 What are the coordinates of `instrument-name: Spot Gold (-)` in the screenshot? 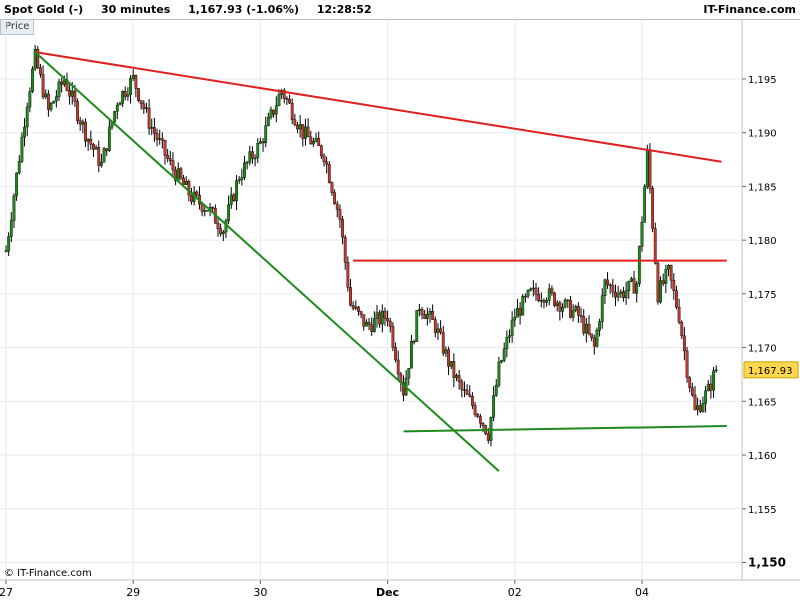 It's located at (44, 9).